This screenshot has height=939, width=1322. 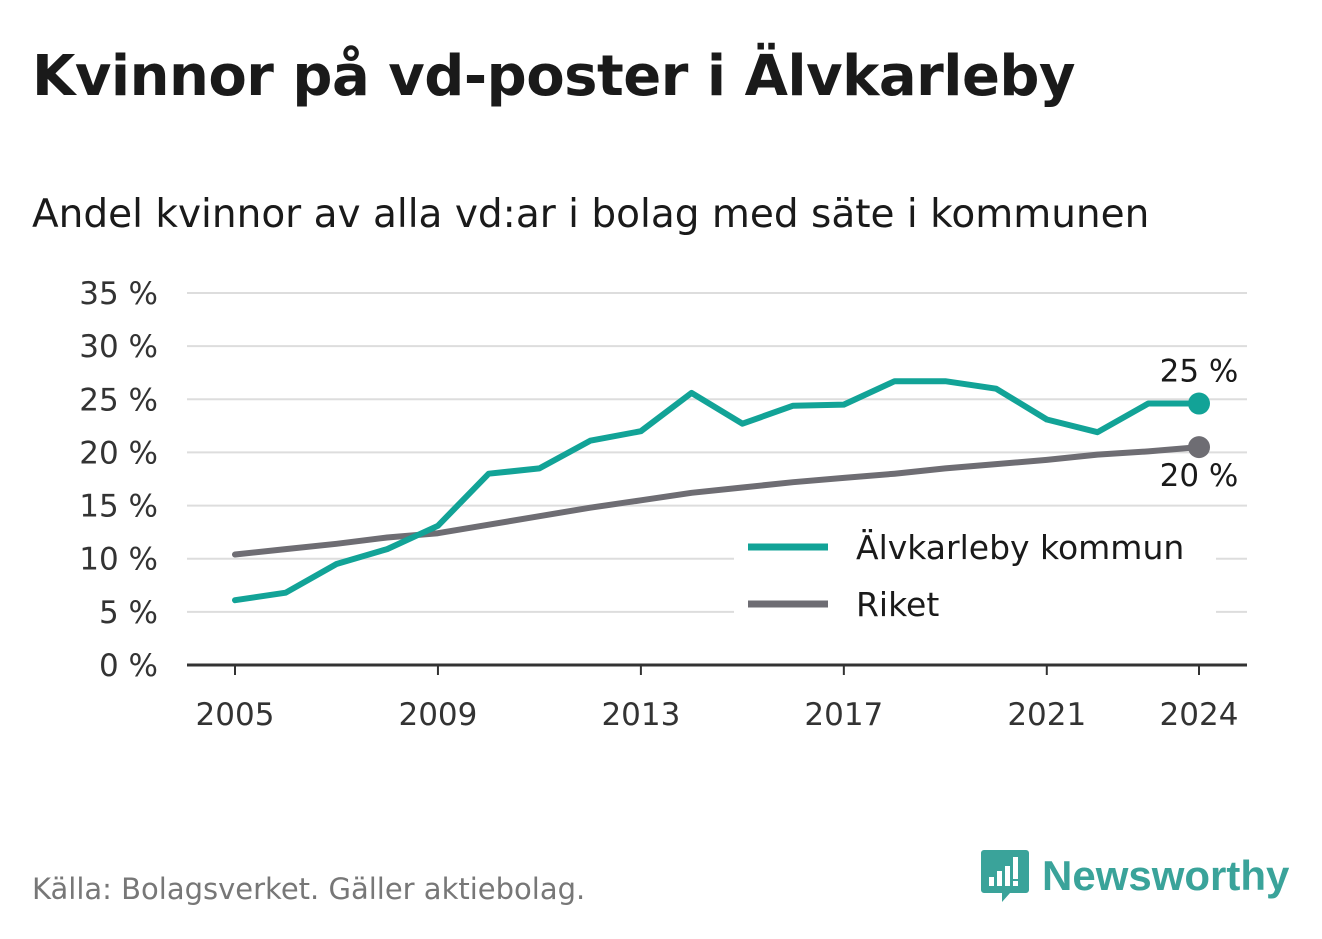 I want to click on brand-name: Newsworthy, so click(x=1166, y=875).